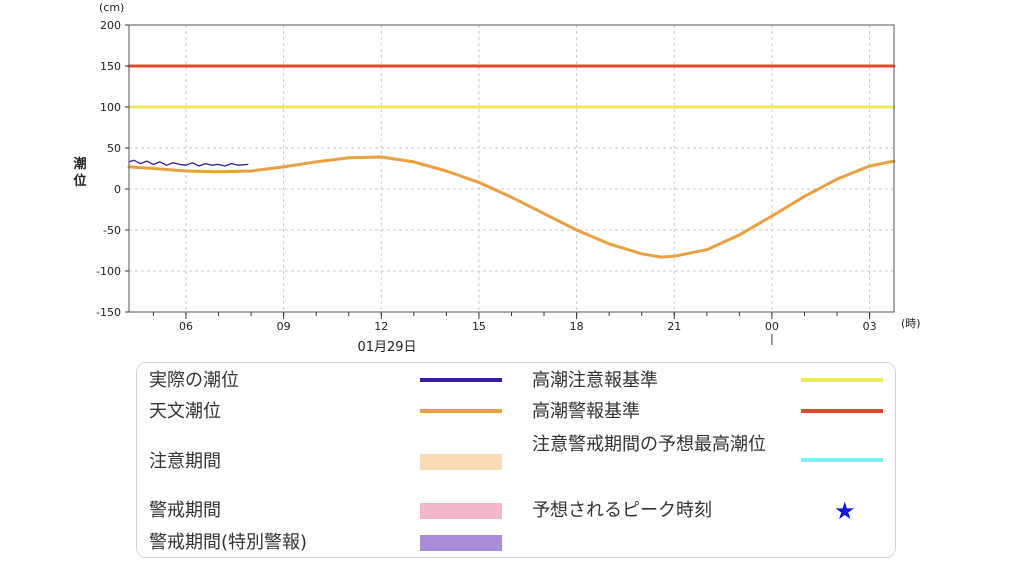 This screenshot has width=1024, height=573. I want to click on x-tick-label: 06, so click(186, 326).